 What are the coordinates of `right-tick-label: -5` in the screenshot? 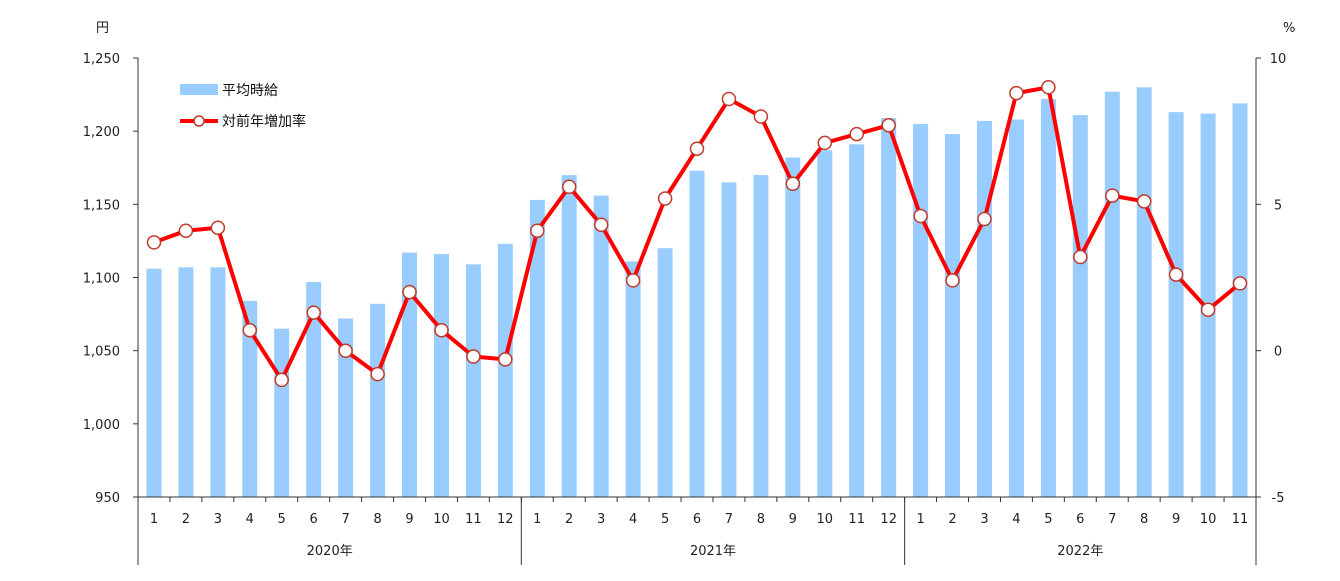 It's located at (1278, 498).